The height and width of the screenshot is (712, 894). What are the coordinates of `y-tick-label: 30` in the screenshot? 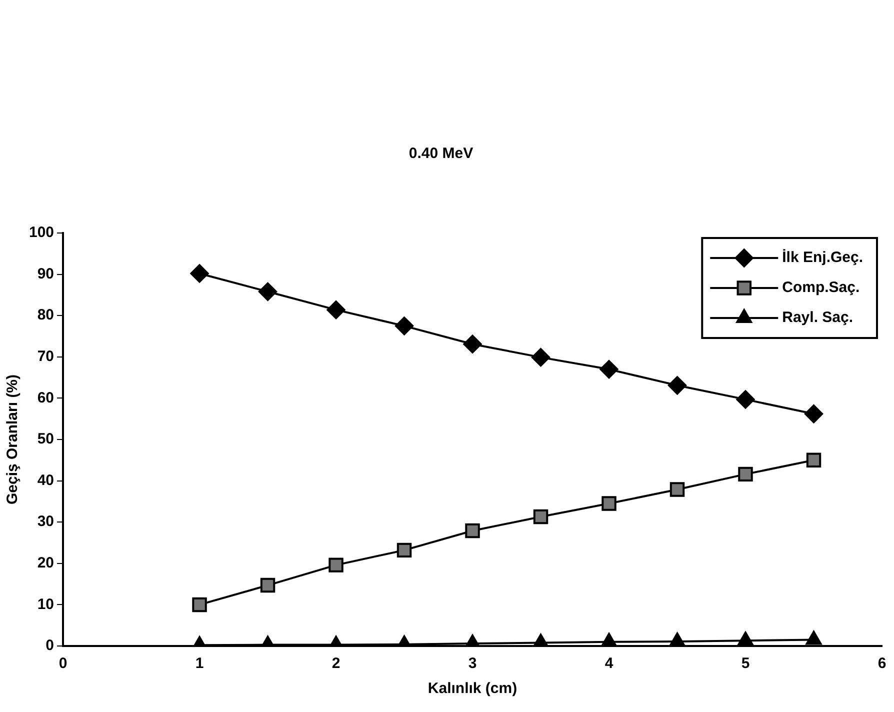 It's located at (45, 521).